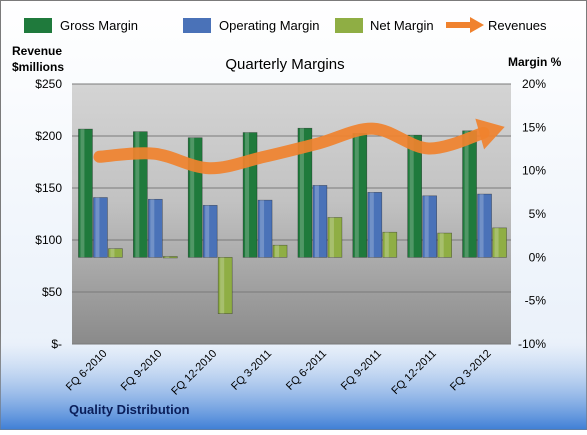 The image size is (587, 435). What do you see at coordinates (129, 409) in the screenshot?
I see `footer-text: Quality Distribution` at bounding box center [129, 409].